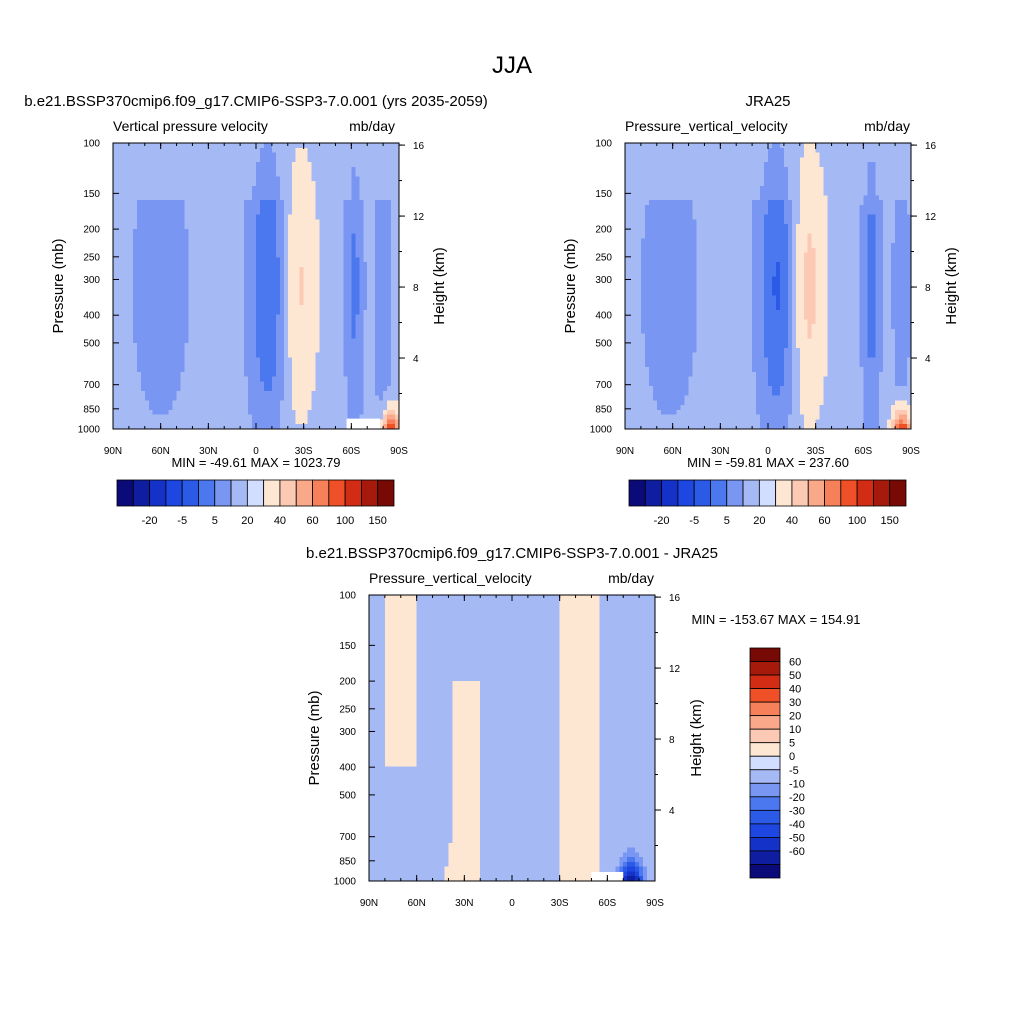 This screenshot has height=1024, width=1024. I want to click on y-tick-label: 700, so click(91, 385).